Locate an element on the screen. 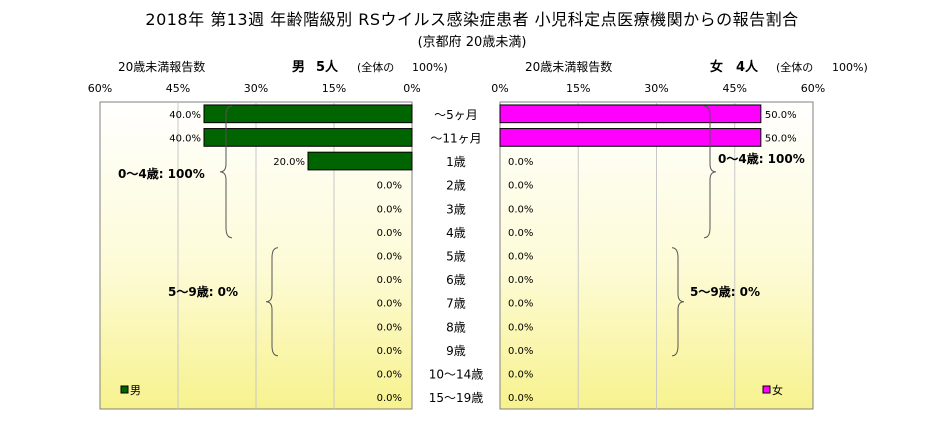  group-label-male-0-4: 0～4歳: 100% is located at coordinates (161, 173).